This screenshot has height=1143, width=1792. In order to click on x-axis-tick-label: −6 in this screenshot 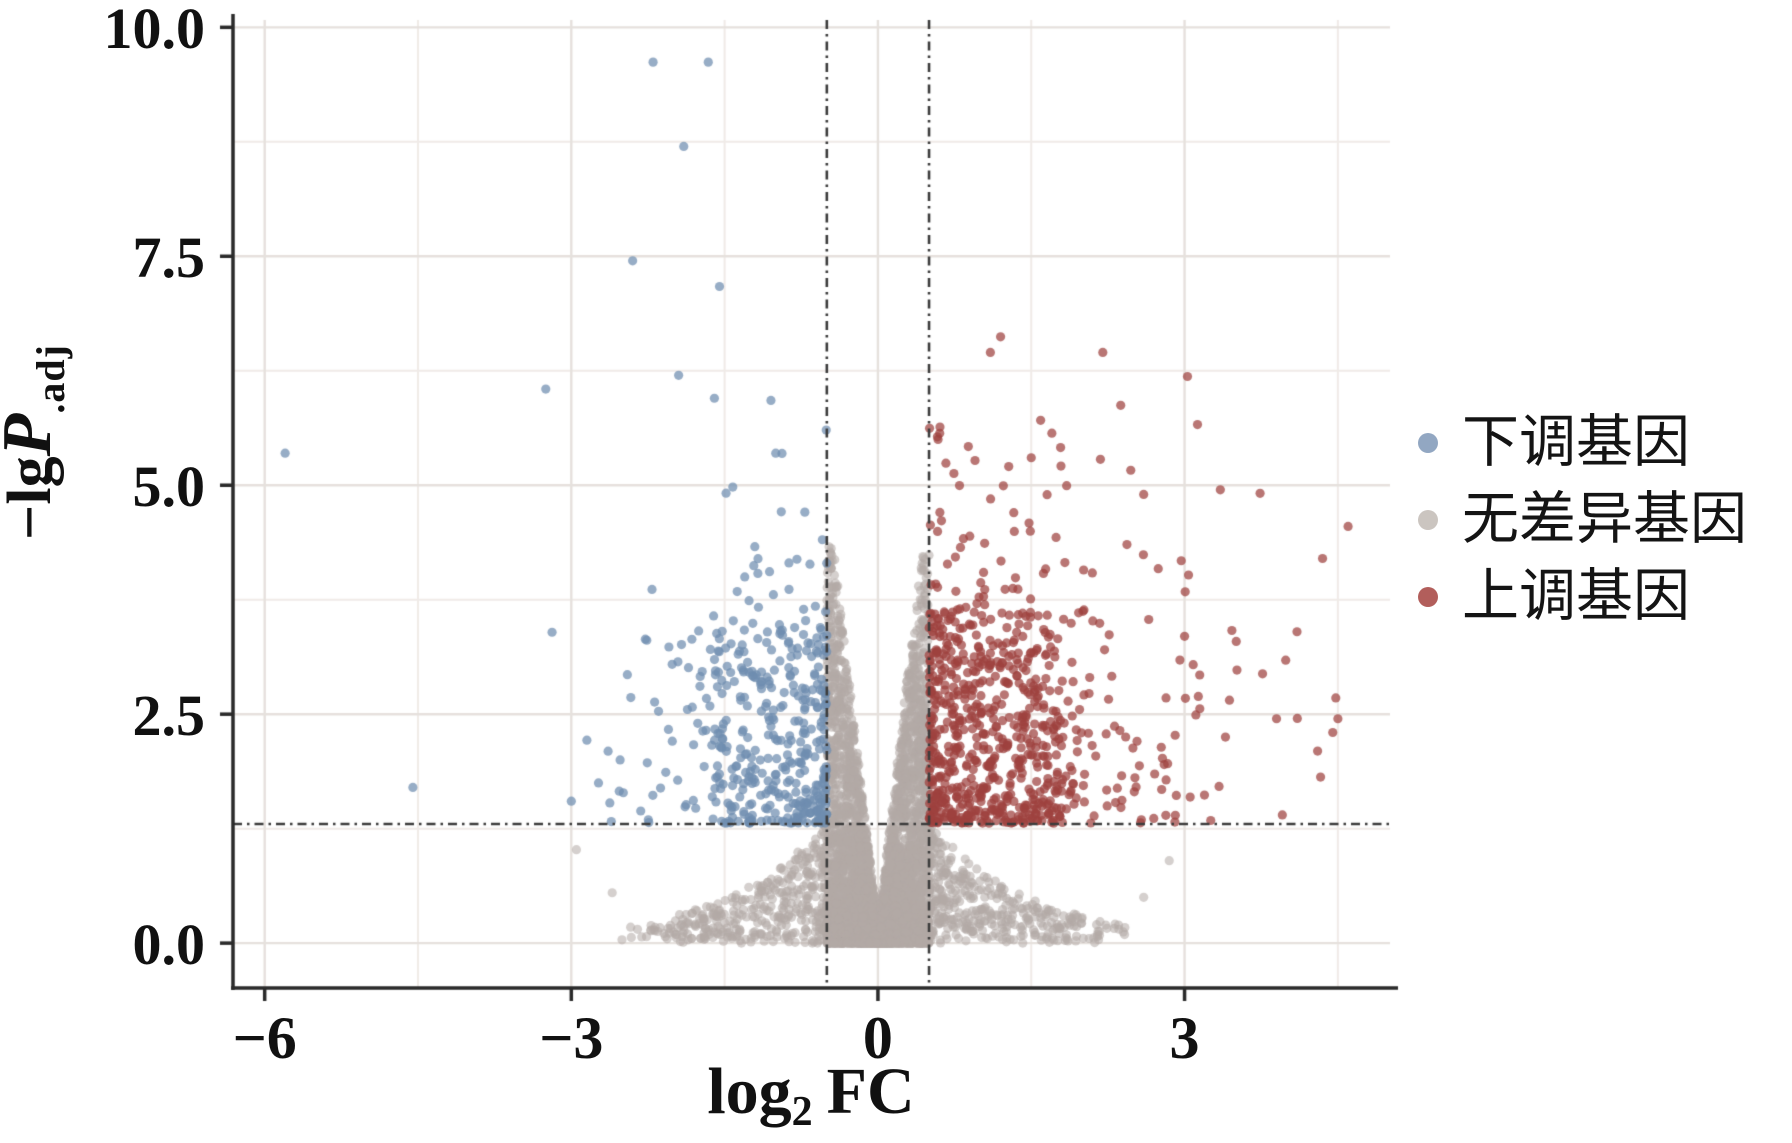, I will do `click(264, 1038)`.